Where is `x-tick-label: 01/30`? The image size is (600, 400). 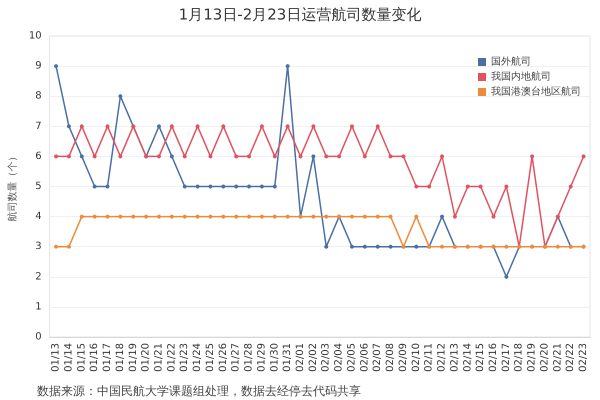 x-tick-label: 01/30 is located at coordinates (274, 357).